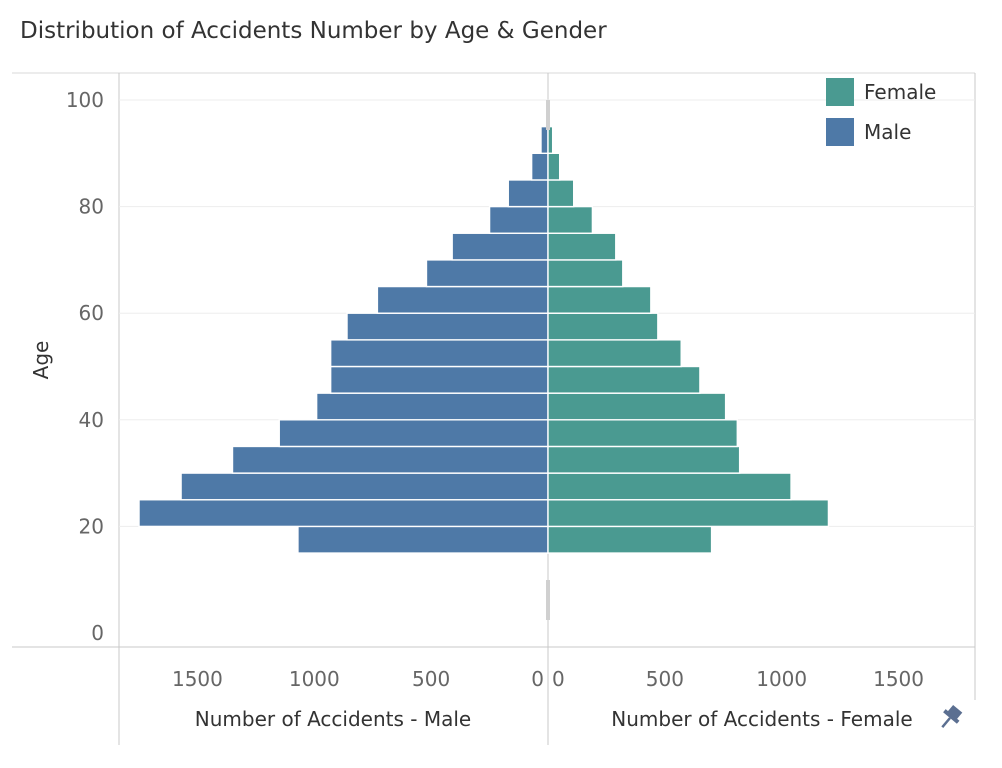 This screenshot has height=768, width=1002. I want to click on x-tick-label-male: 1000, so click(314, 679).